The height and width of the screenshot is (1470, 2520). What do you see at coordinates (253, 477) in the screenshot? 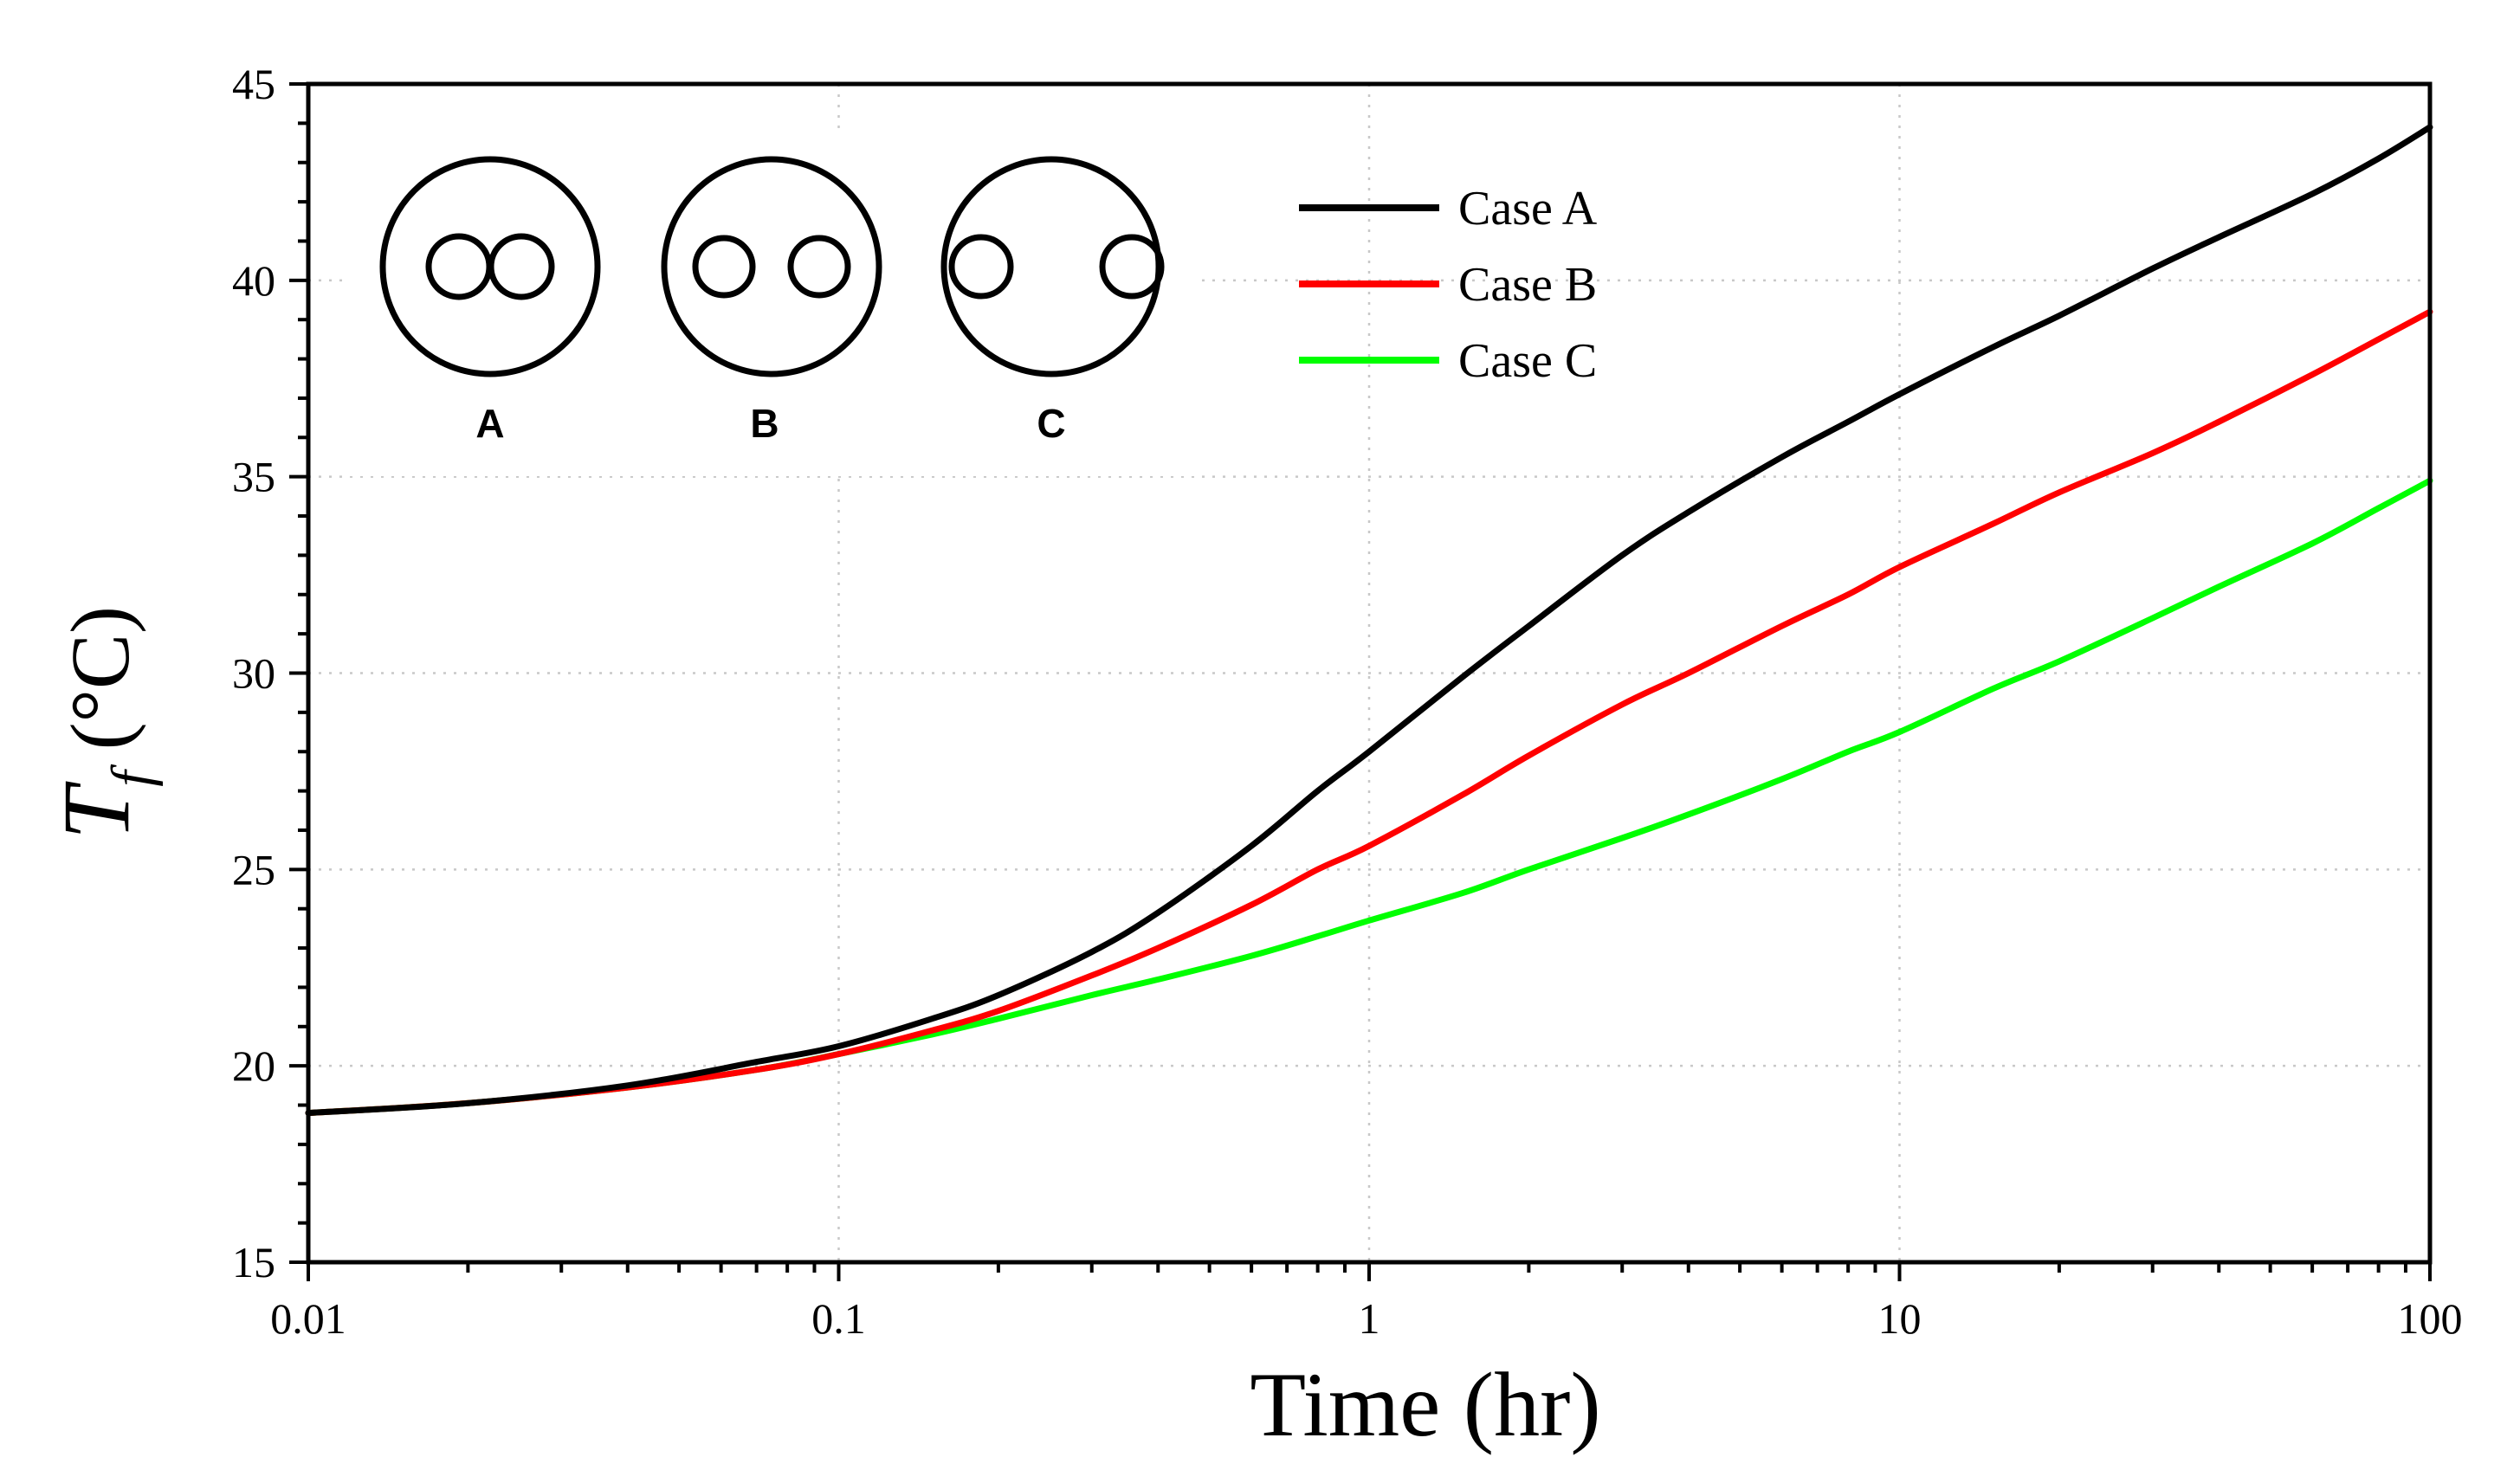
I see `y-tick-label: 35` at bounding box center [253, 477].